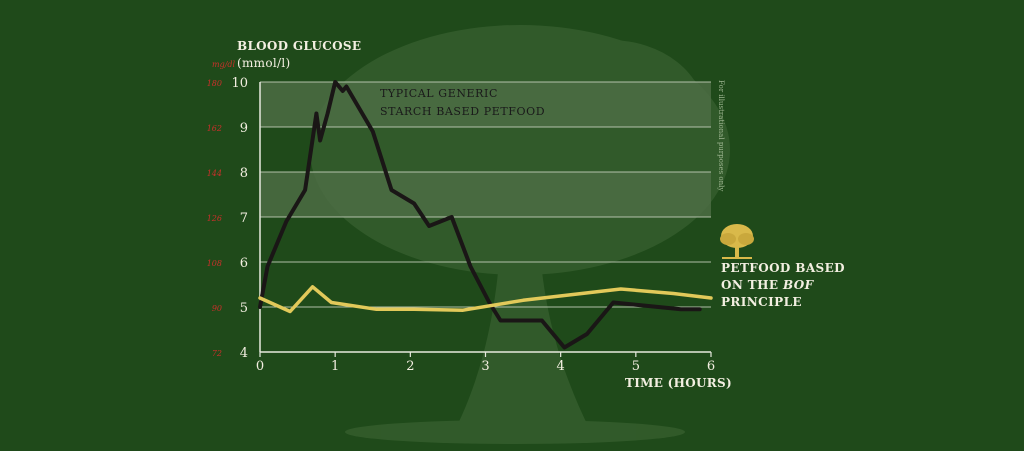  Describe the element at coordinates (244, 173) in the screenshot. I see `y-tick-label-8: 8` at that location.